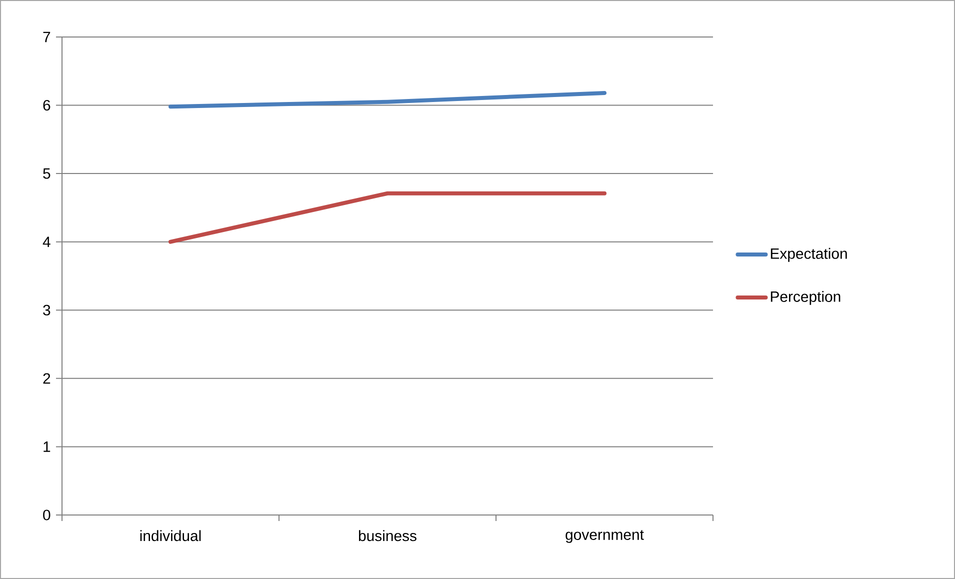 Image resolution: width=955 pixels, height=579 pixels. Describe the element at coordinates (170, 536) in the screenshot. I see `x-tick-label: individual` at that location.